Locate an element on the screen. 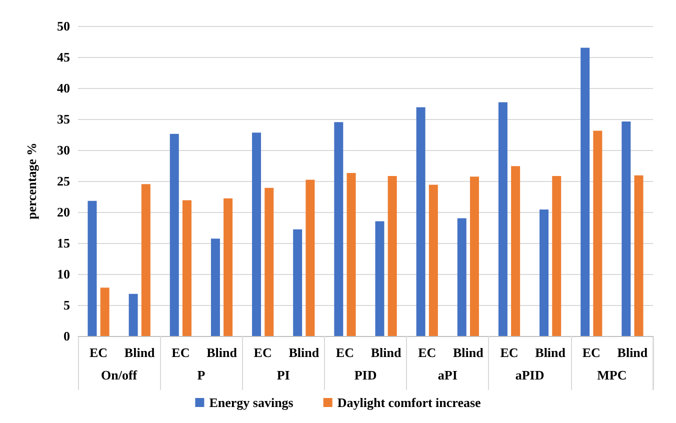 This screenshot has width=676, height=423. y-tick-label: 20 is located at coordinates (63, 212).